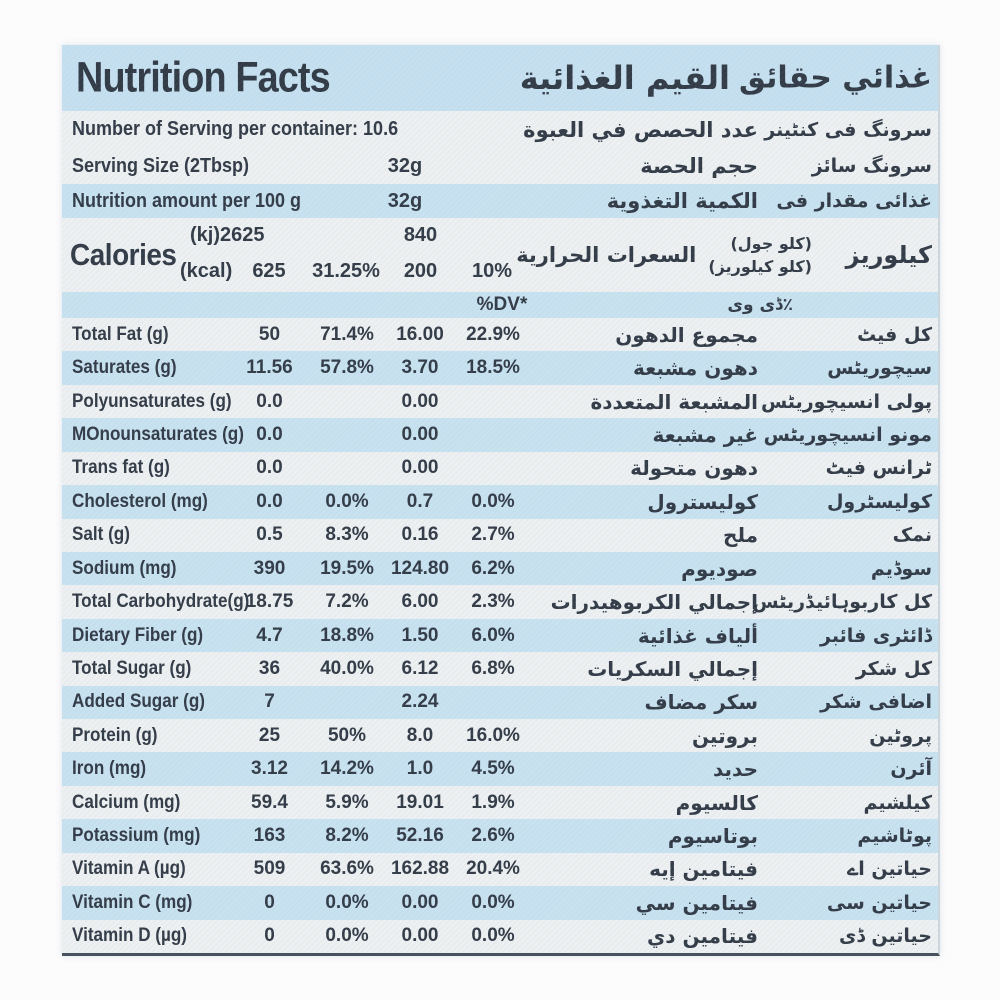 The height and width of the screenshot is (1000, 1000). What do you see at coordinates (893, 668) in the screenshot?
I see `nutrient-name-urdu: كل شكر` at bounding box center [893, 668].